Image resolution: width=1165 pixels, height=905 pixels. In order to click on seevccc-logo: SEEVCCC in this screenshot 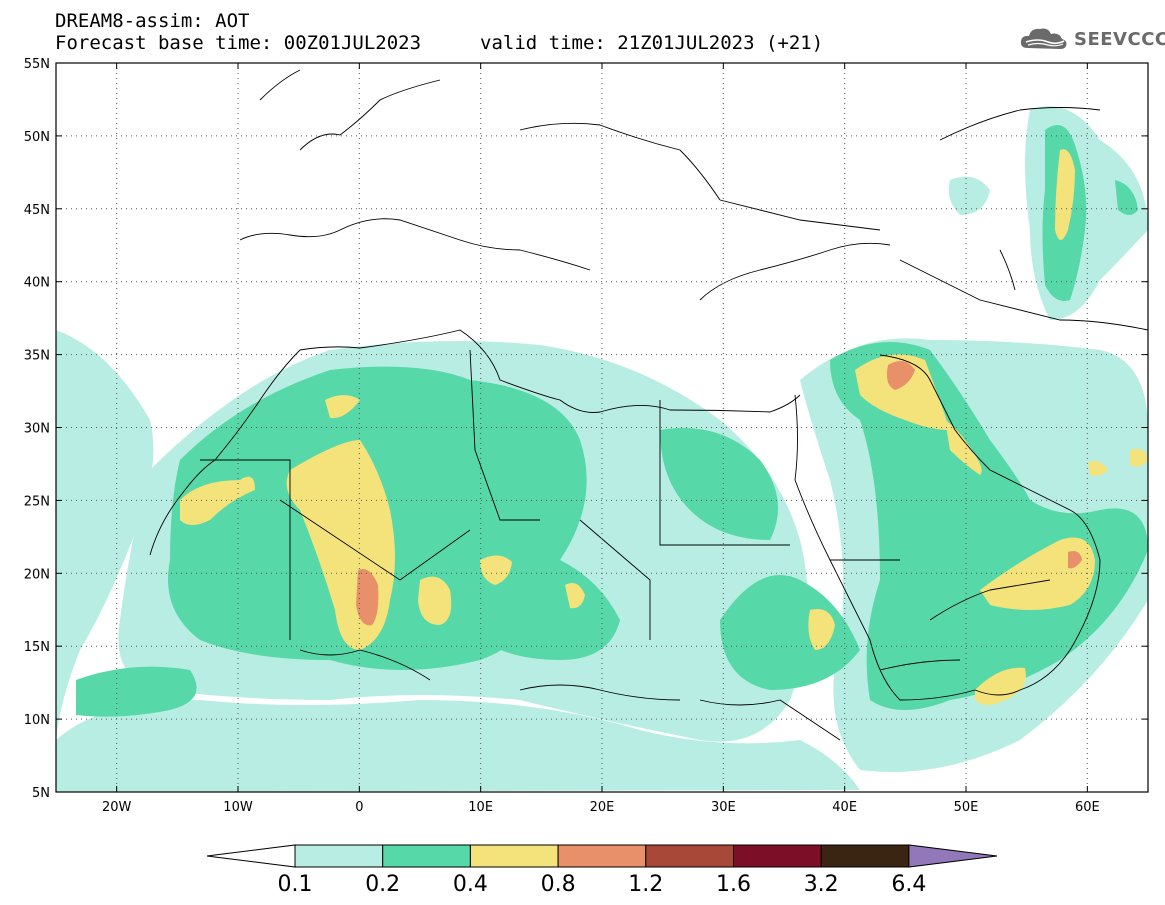, I will do `click(1091, 39)`.